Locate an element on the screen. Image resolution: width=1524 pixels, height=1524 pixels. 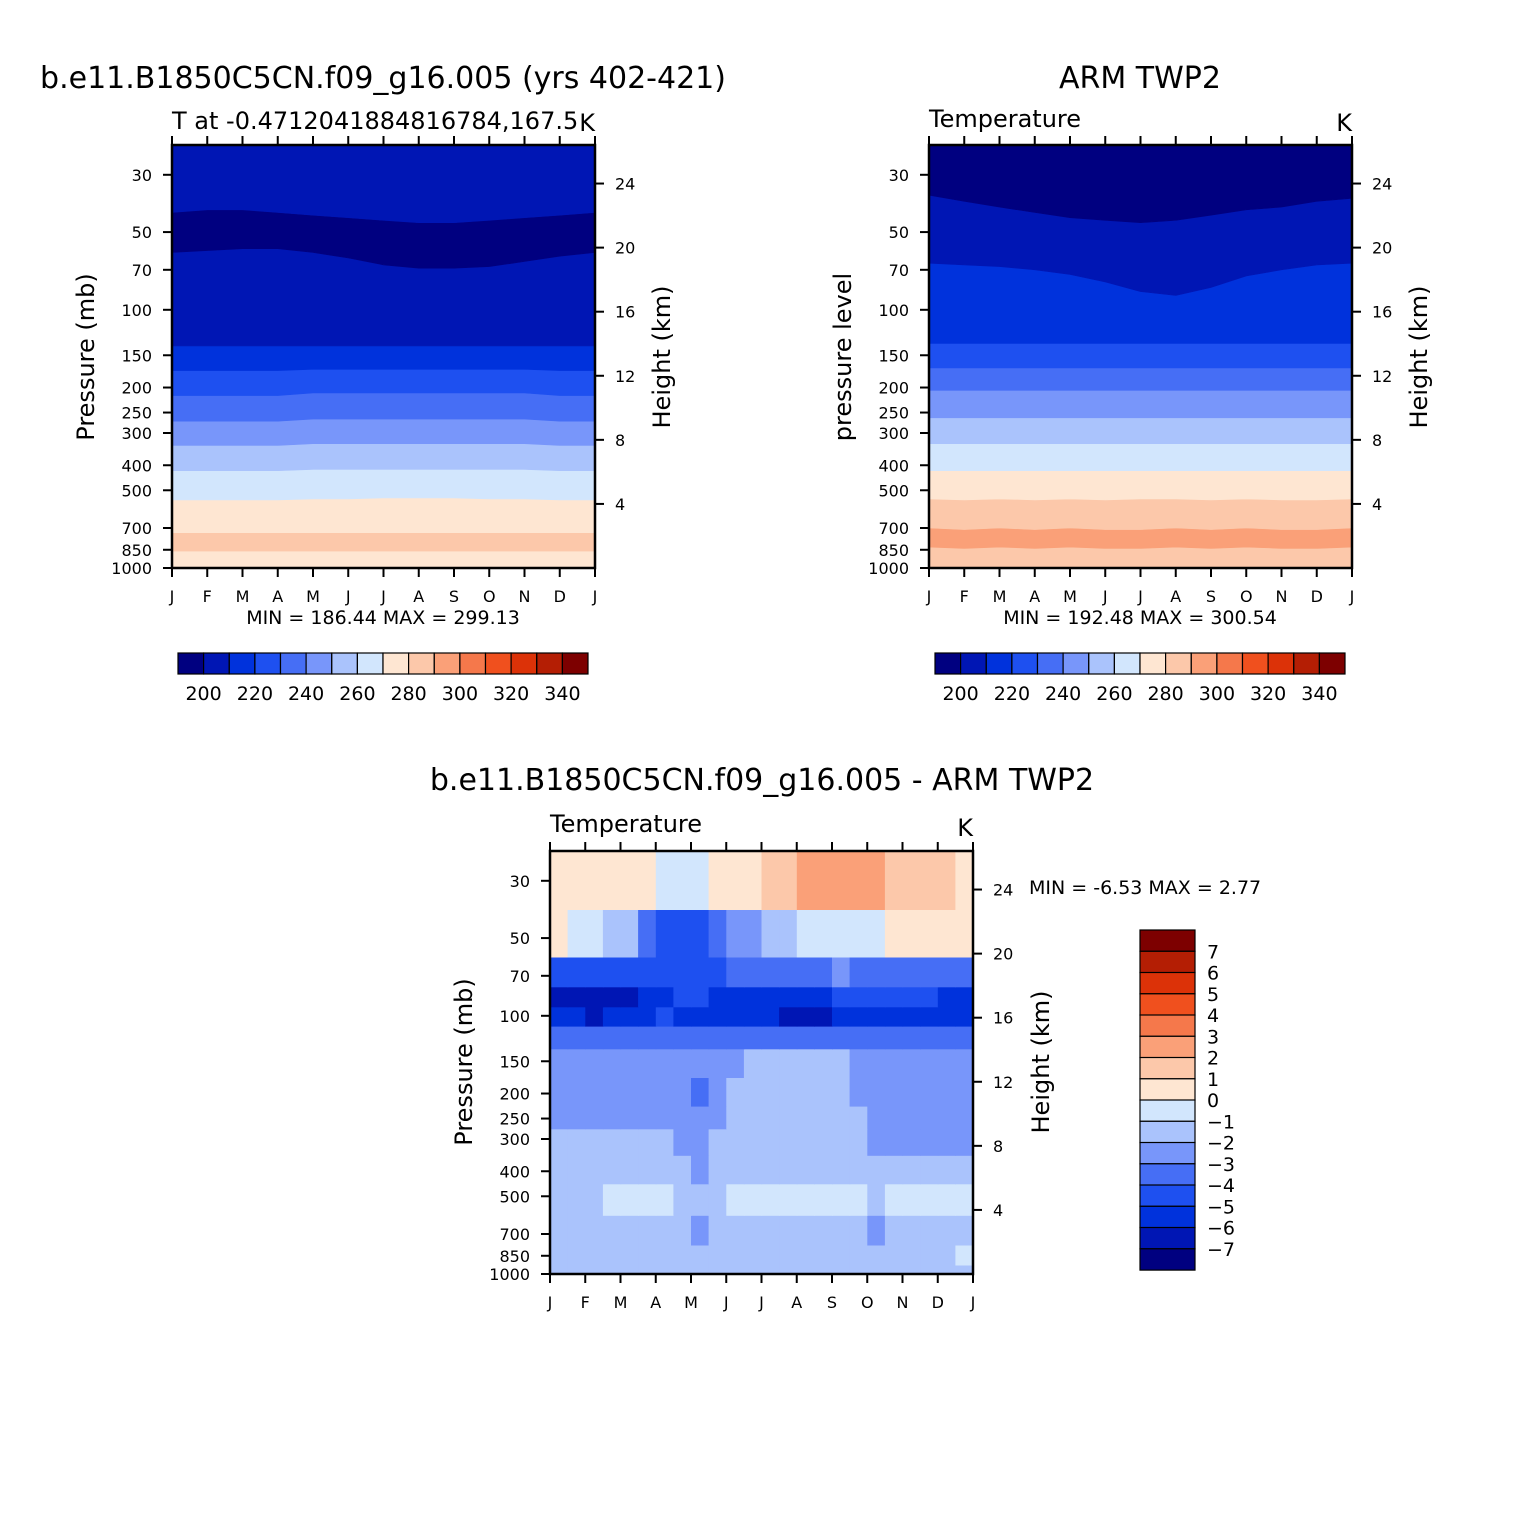
colorbar-label: 260 is located at coordinates (1114, 694).